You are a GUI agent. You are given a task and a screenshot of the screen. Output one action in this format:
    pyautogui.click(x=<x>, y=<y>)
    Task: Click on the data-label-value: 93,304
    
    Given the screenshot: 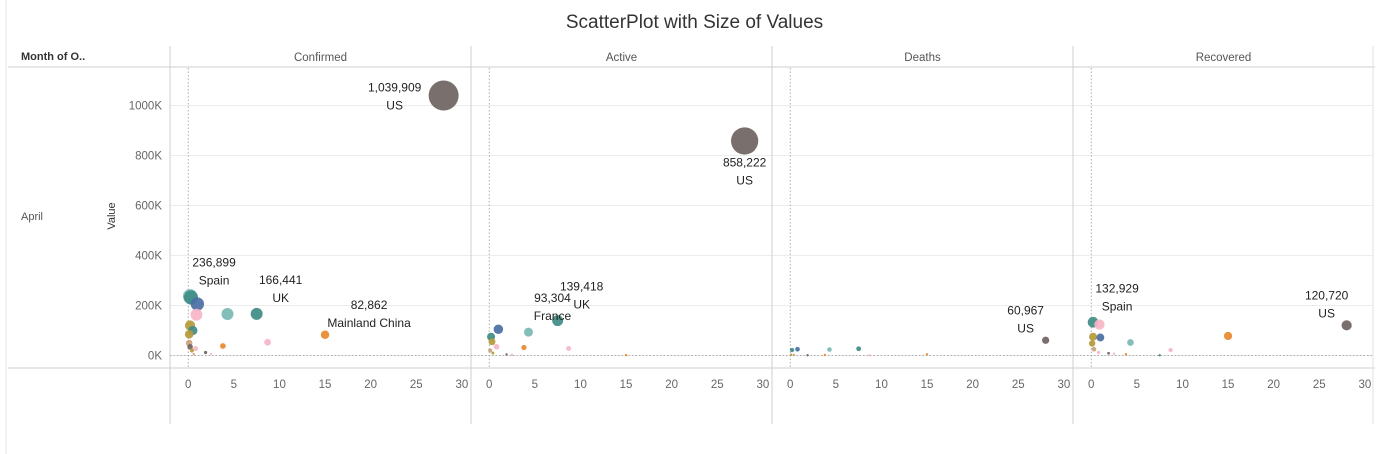 What is the action you would take?
    pyautogui.click(x=552, y=298)
    